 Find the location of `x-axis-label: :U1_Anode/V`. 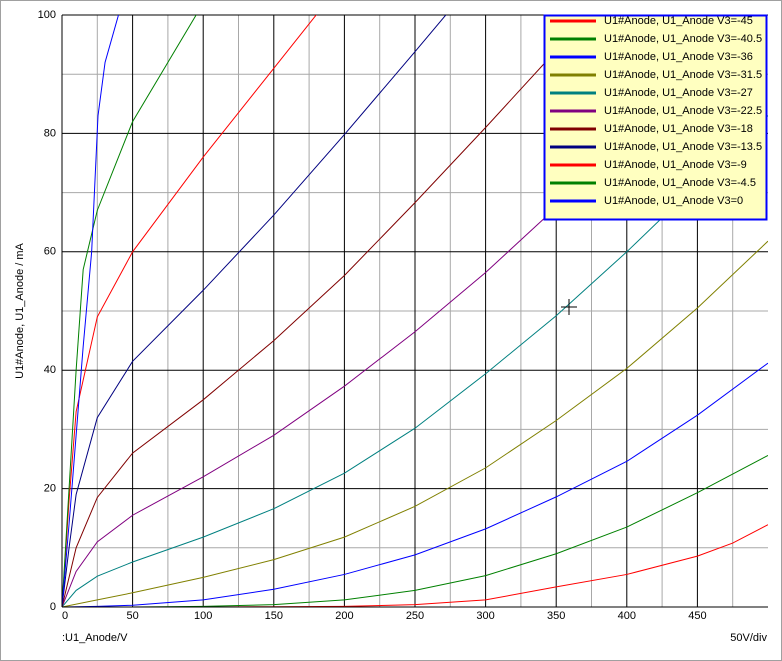

x-axis-label: :U1_Anode/V is located at coordinates (95, 638).